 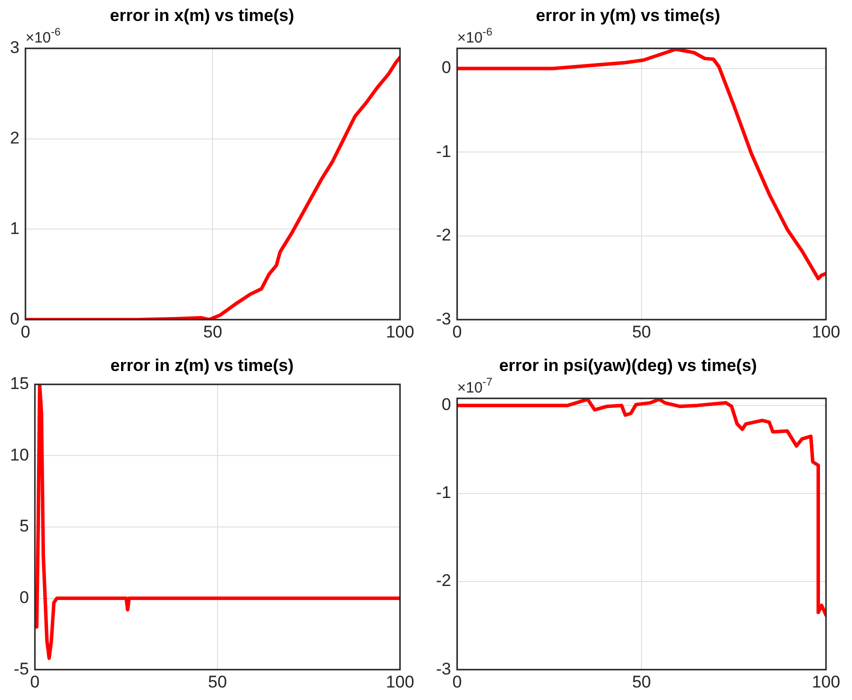 What do you see at coordinates (24, 526) in the screenshot?
I see `y-tick-label: 5` at bounding box center [24, 526].